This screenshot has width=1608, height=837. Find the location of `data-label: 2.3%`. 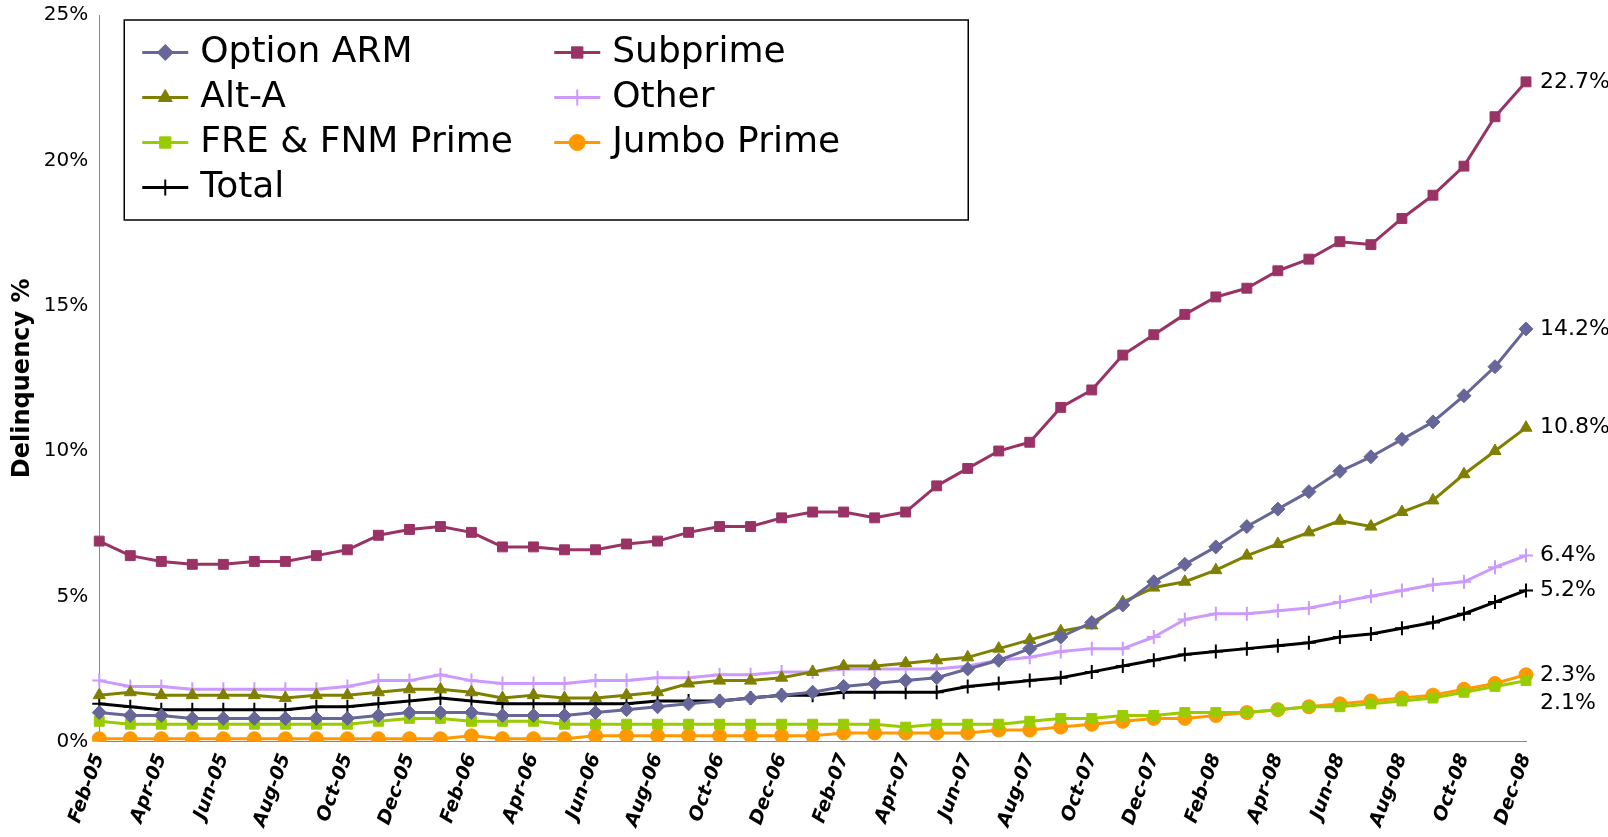

data-label: 2.3% is located at coordinates (1568, 673).